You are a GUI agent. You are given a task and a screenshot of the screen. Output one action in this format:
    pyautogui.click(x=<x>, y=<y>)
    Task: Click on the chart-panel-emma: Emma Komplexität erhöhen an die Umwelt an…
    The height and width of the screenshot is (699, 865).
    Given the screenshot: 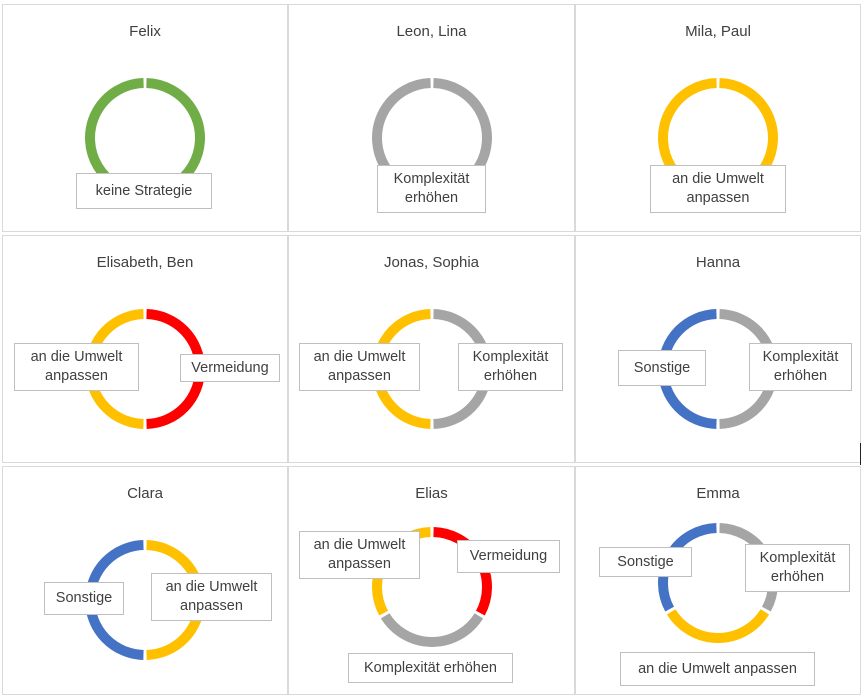 What is the action you would take?
    pyautogui.click(x=718, y=580)
    